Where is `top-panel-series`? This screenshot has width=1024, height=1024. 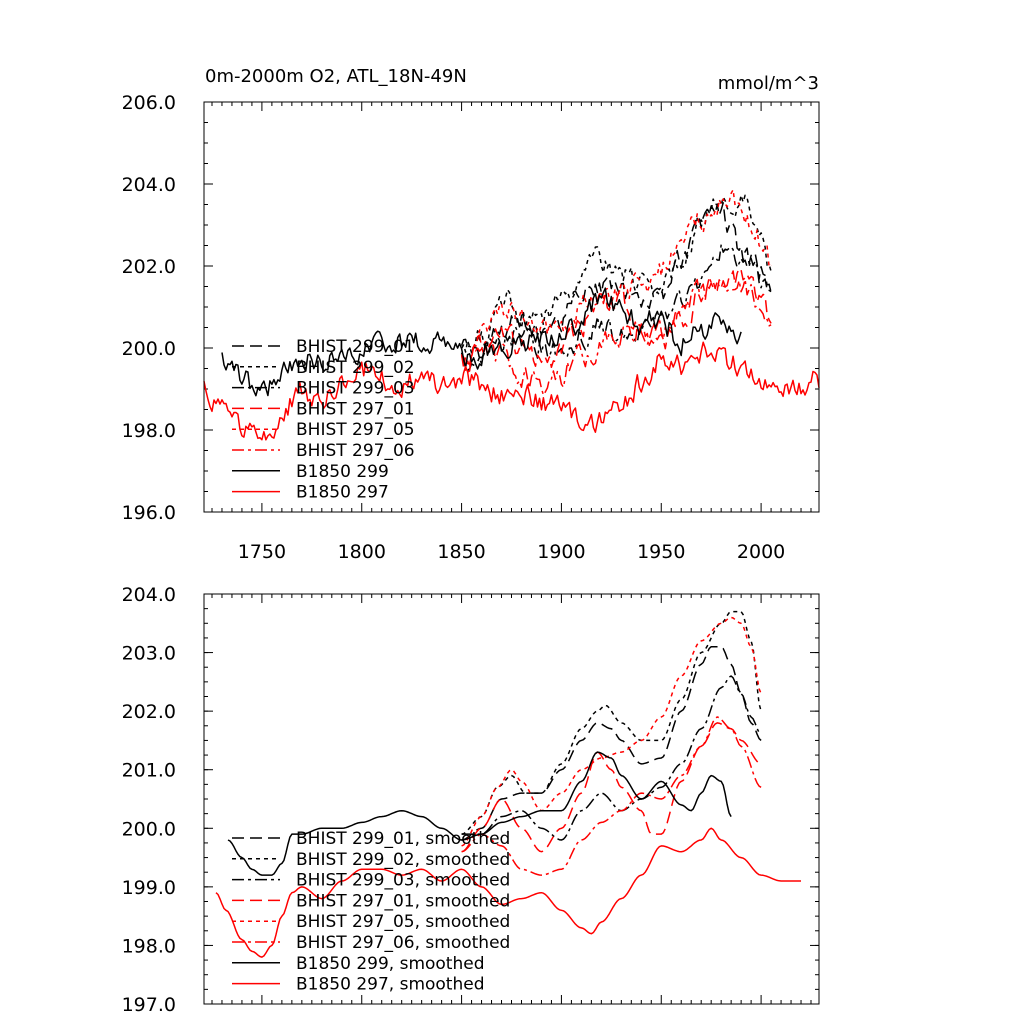
top-panel-series is located at coordinates (511, 315).